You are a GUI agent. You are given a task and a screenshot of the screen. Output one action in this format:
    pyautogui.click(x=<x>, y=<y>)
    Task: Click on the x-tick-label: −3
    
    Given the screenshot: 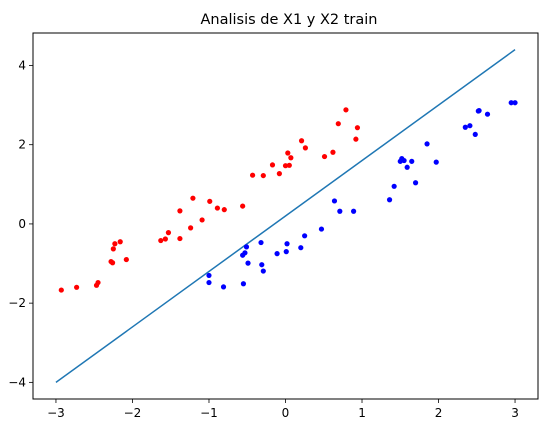 What is the action you would take?
    pyautogui.click(x=56, y=413)
    